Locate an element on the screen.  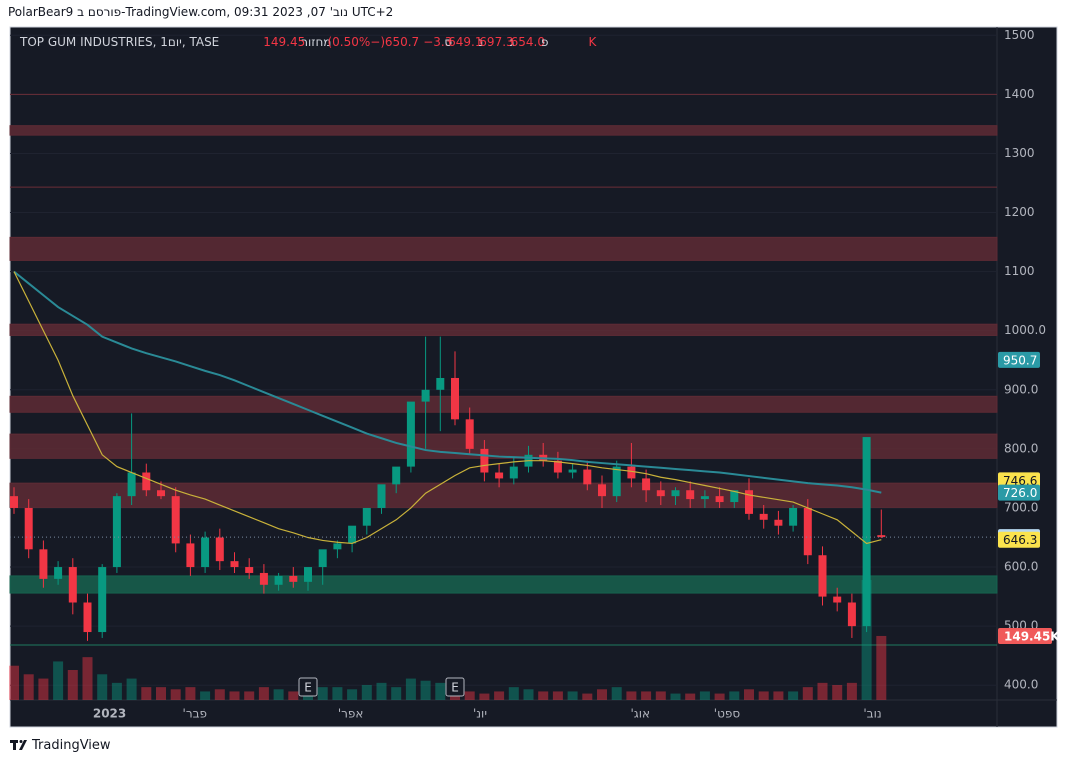
y-tick-label: 1000.0 is located at coordinates (1025, 330).